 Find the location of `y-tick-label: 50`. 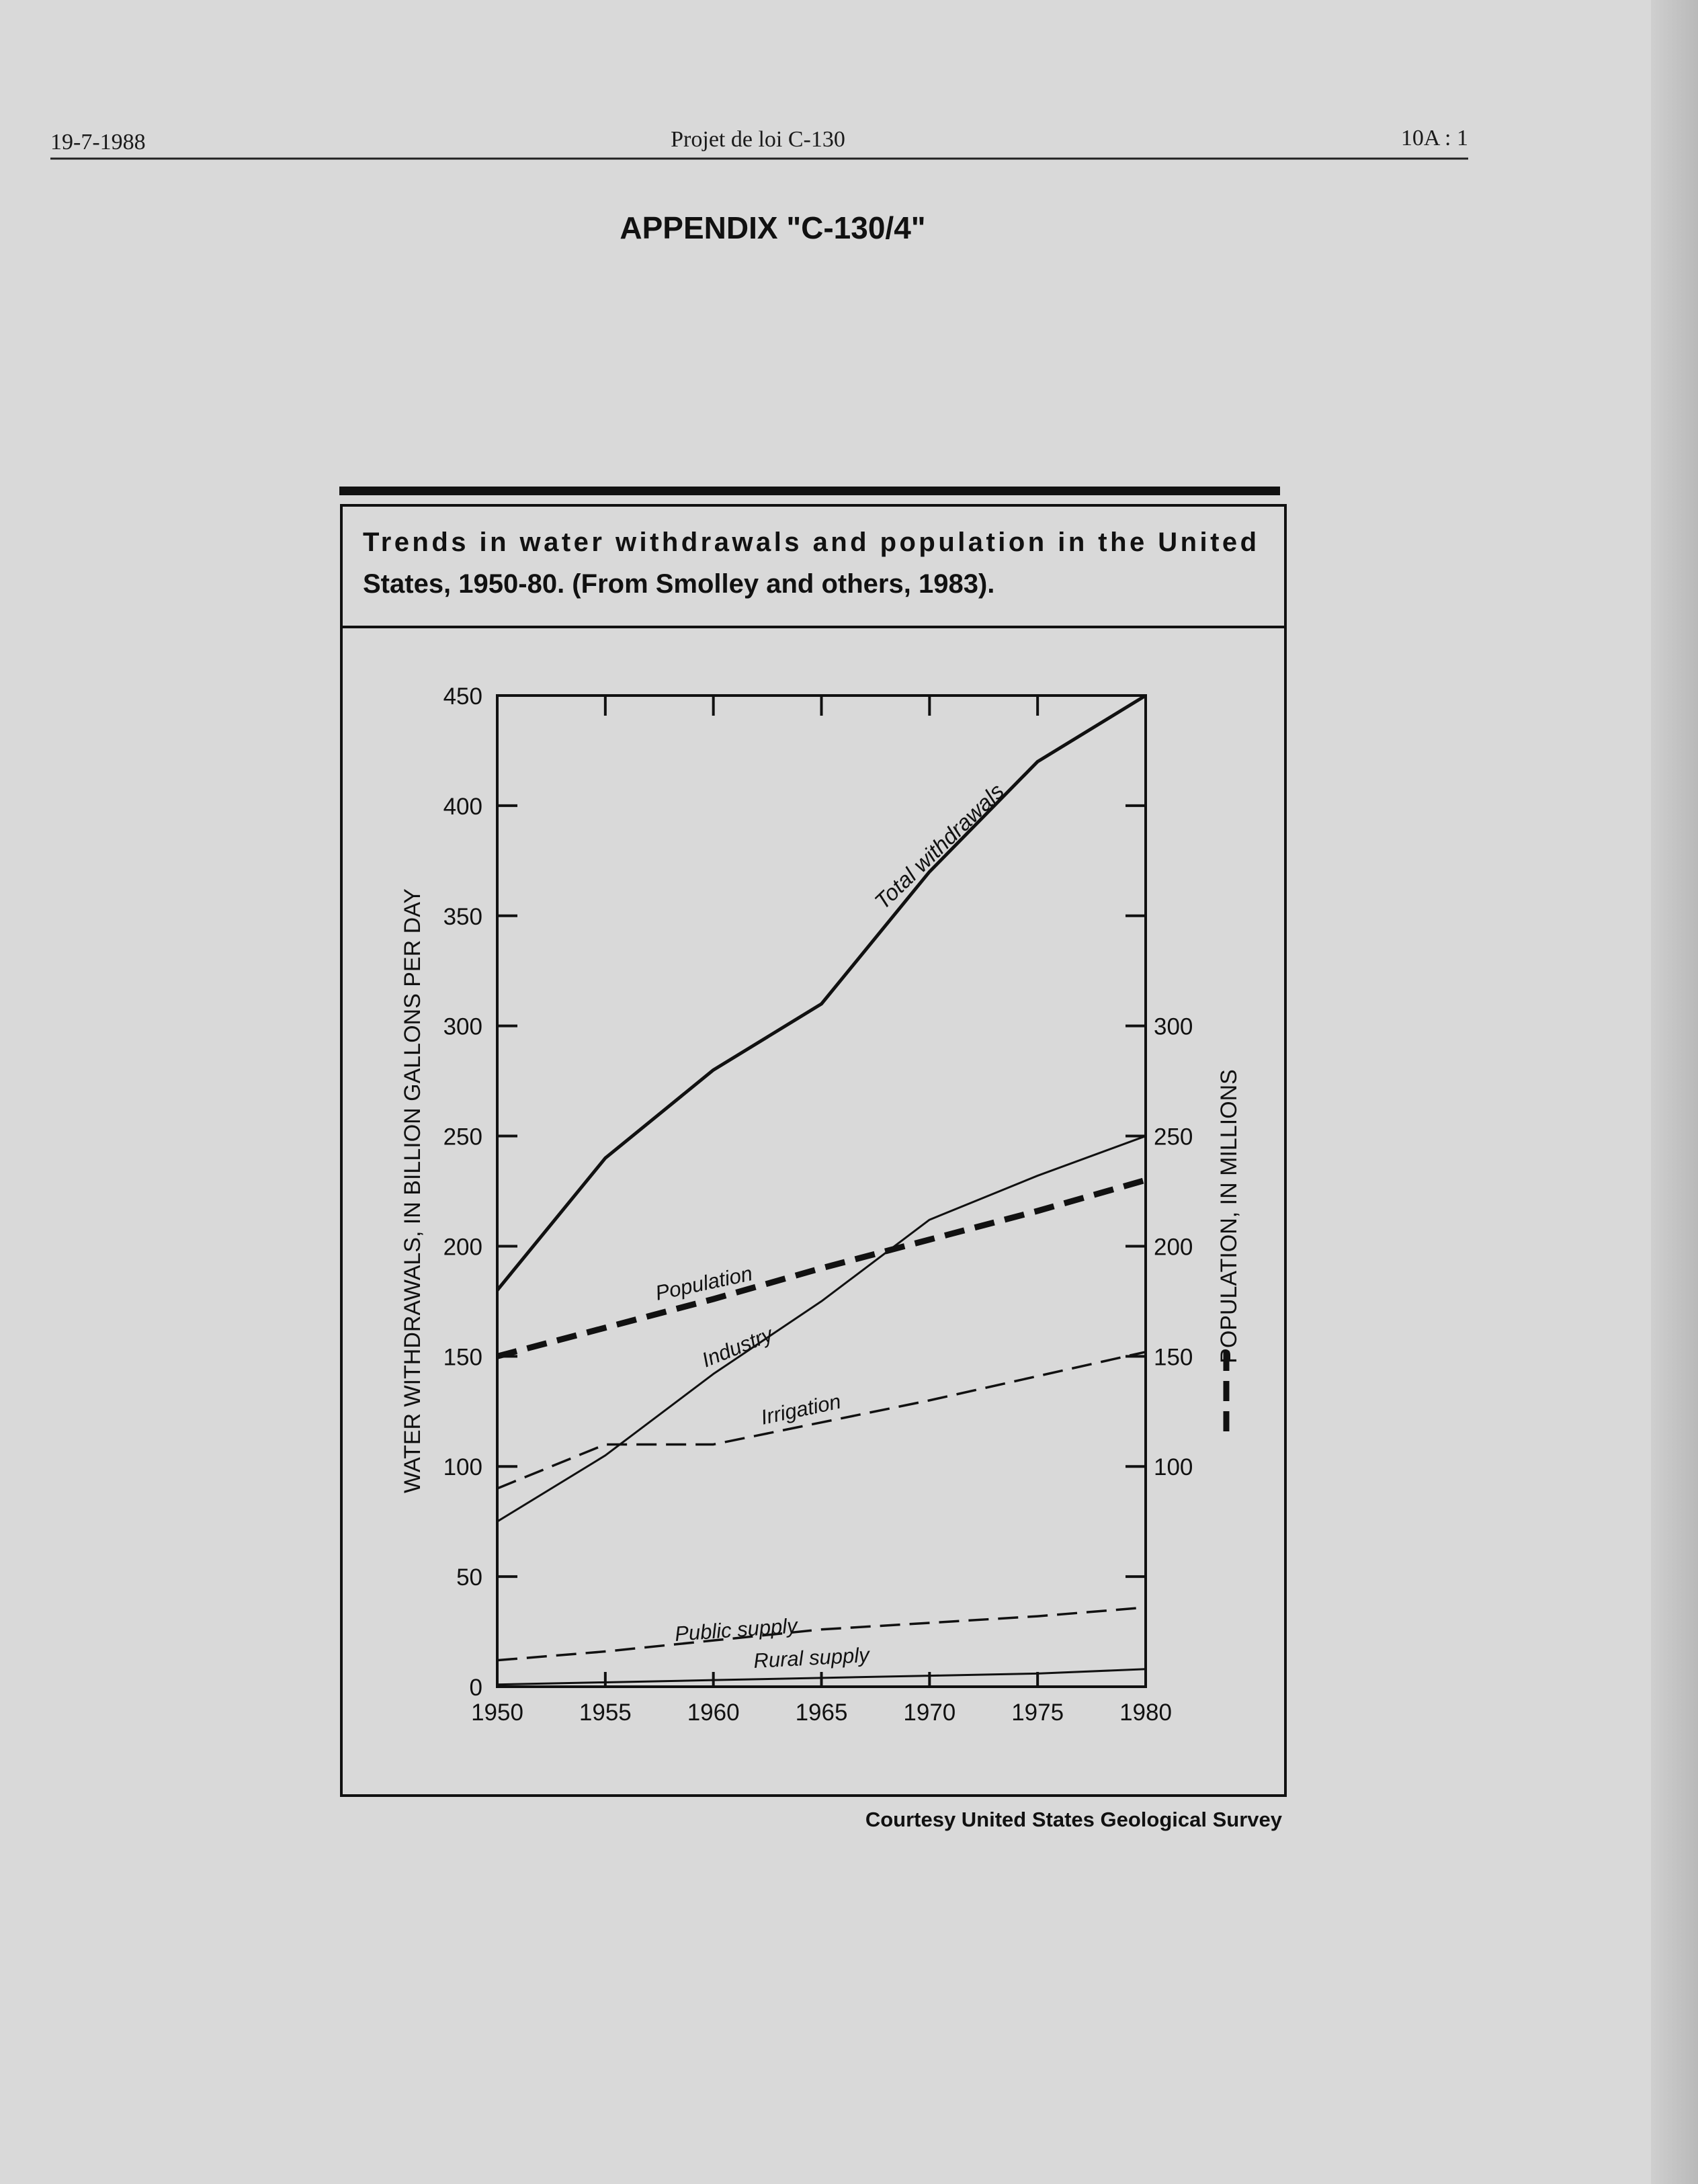

y-tick-label: 50 is located at coordinates (469, 1577).